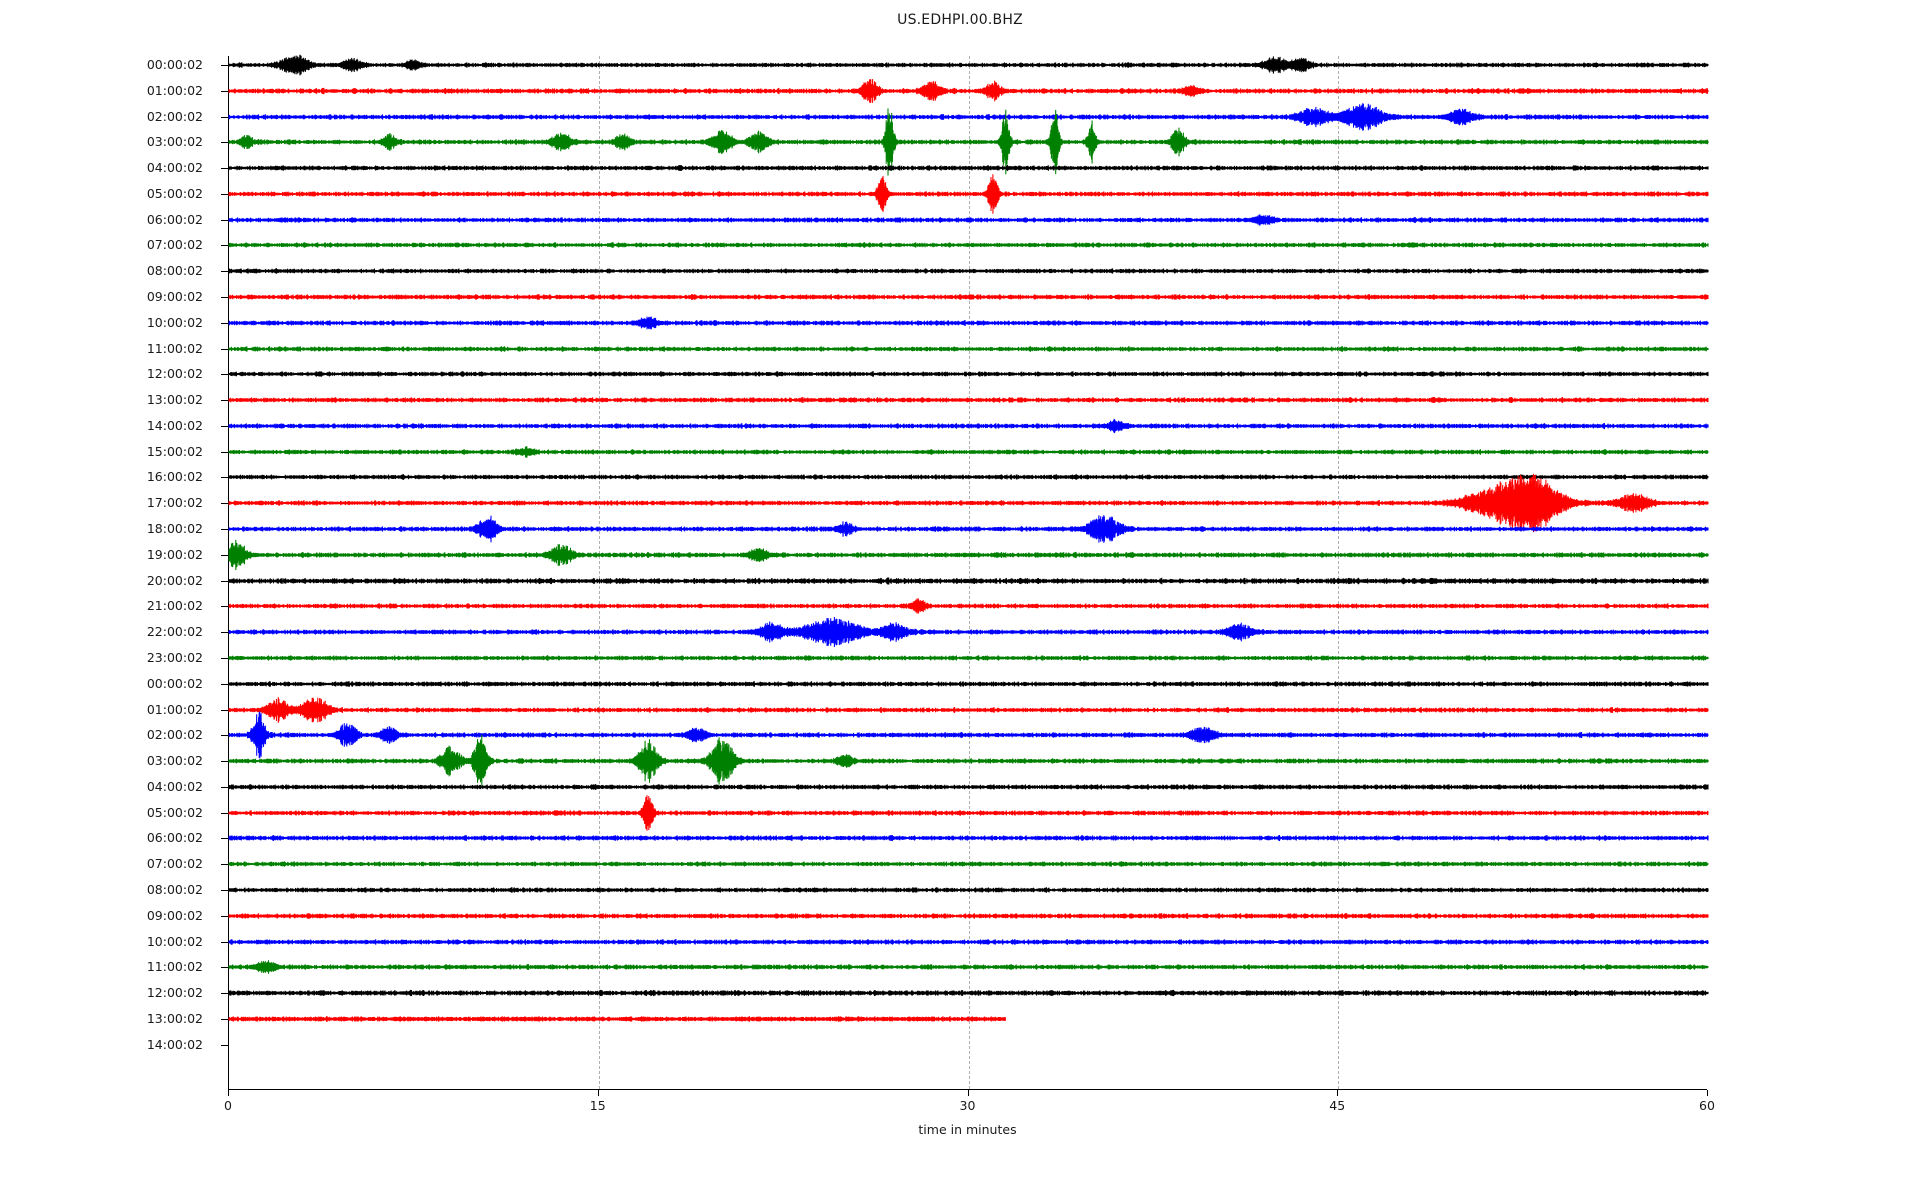 Image resolution: width=1920 pixels, height=1200 pixels. What do you see at coordinates (174, 219) in the screenshot?
I see `y-tick-label-6: 06:00:02` at bounding box center [174, 219].